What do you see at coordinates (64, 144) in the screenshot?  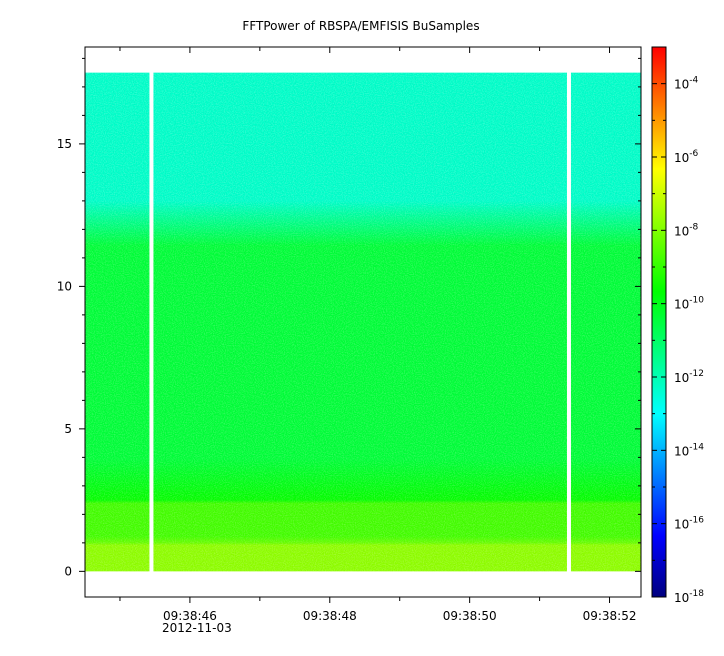 I see `y-tick-label-3: 15` at bounding box center [64, 144].